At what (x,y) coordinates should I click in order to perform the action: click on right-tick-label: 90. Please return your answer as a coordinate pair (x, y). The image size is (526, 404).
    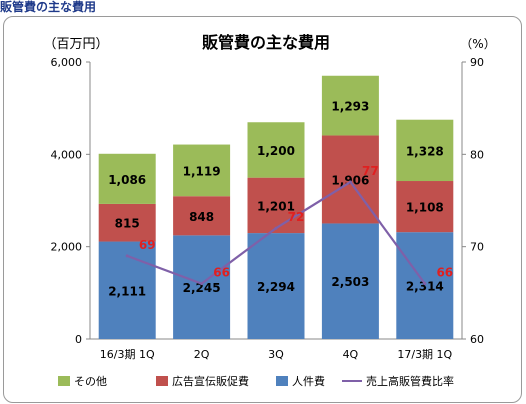
    Looking at the image, I should click on (477, 62).